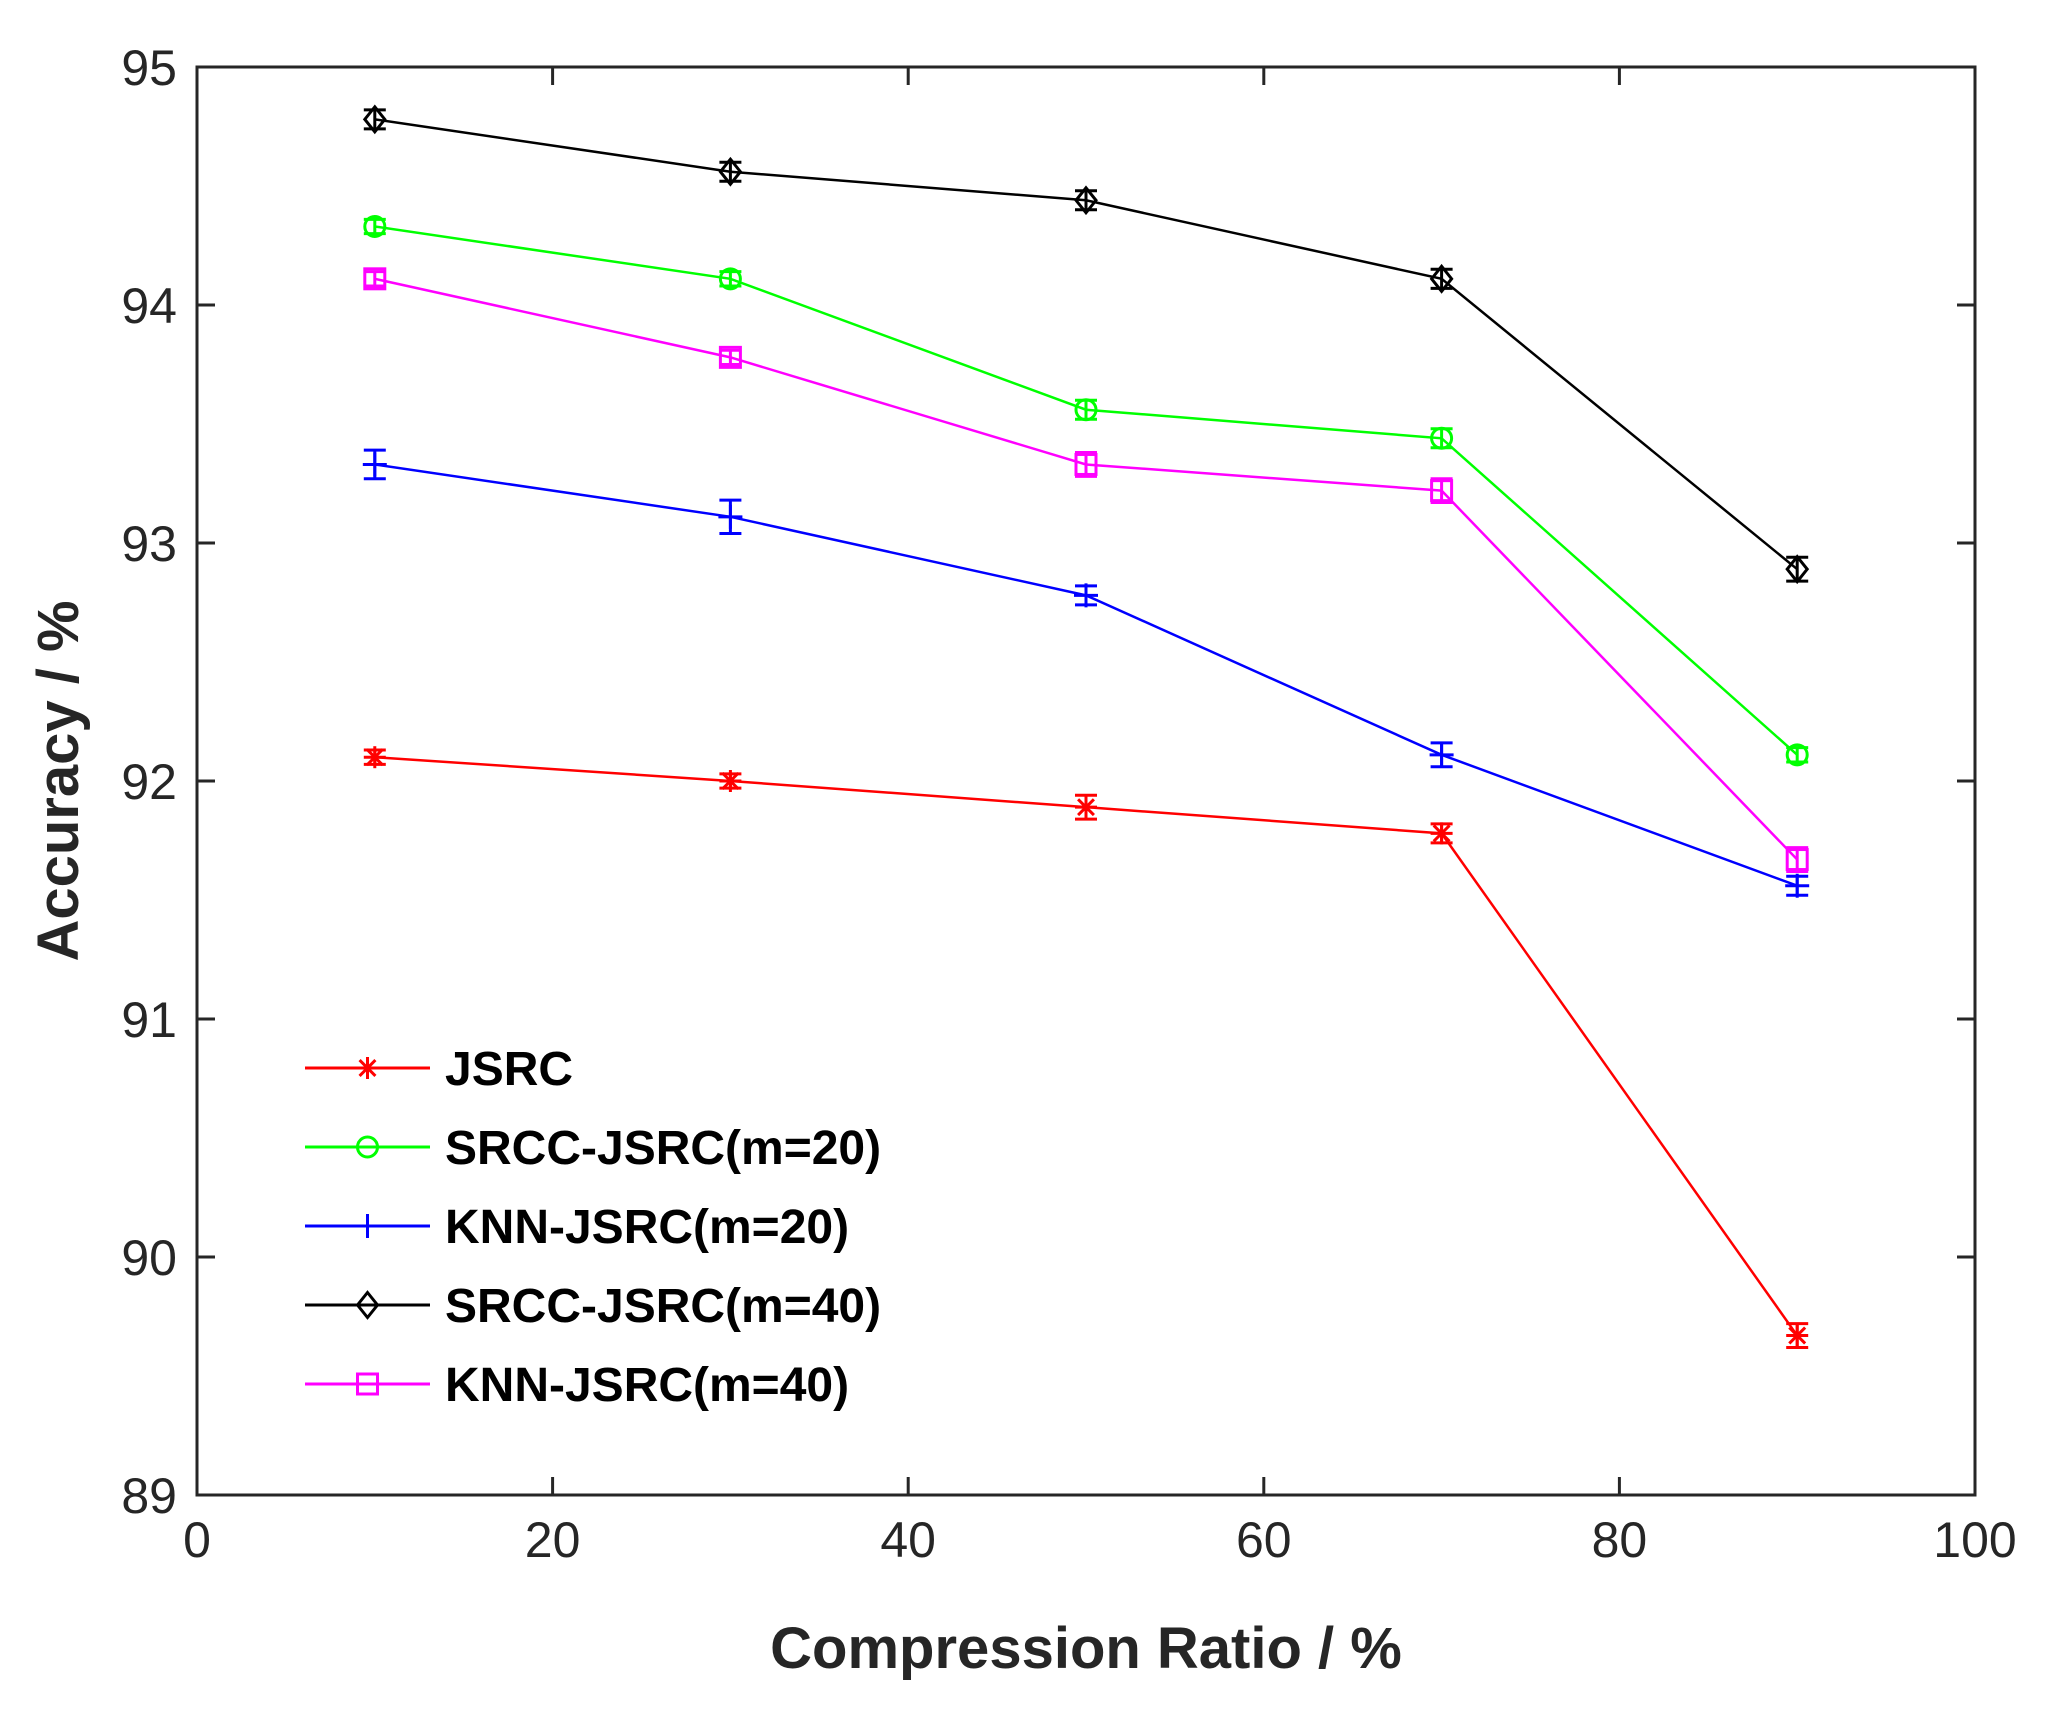  Describe the element at coordinates (663, 1148) in the screenshot. I see `legend-label: SRCC-JSRC(m=20)` at that location.